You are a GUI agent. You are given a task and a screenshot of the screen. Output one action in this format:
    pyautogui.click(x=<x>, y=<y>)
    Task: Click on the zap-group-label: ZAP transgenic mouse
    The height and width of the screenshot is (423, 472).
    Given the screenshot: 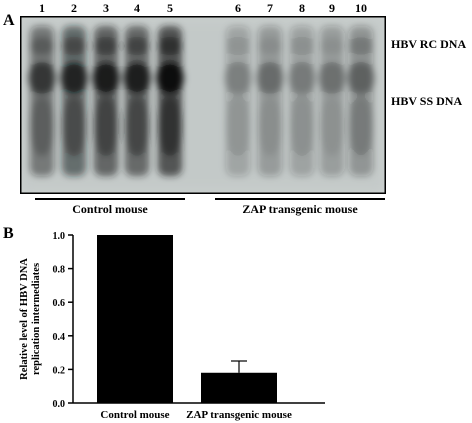 What is the action you would take?
    pyautogui.click(x=300, y=209)
    